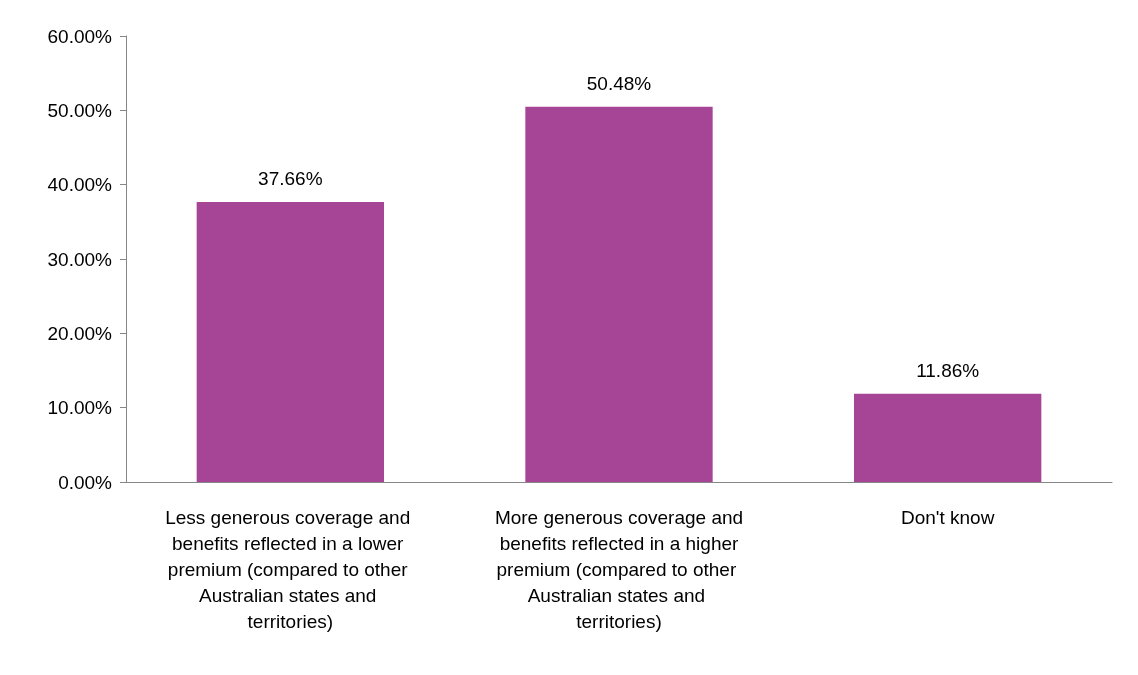  What do you see at coordinates (290, 179) in the screenshot?
I see `data-label: 37.66%` at bounding box center [290, 179].